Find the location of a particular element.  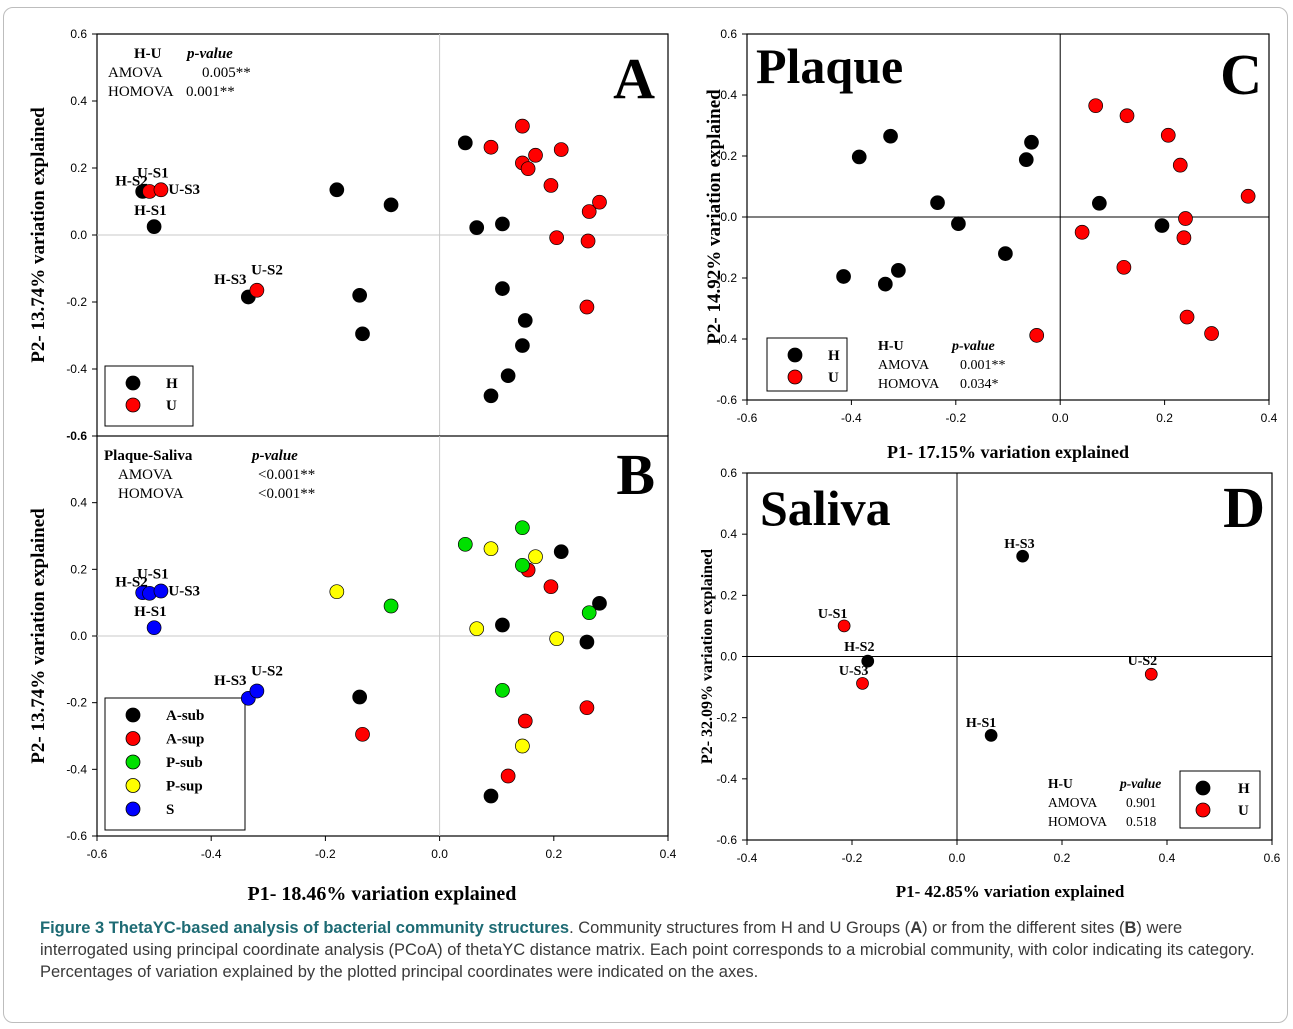

panel-letter: A is located at coordinates (634, 78).